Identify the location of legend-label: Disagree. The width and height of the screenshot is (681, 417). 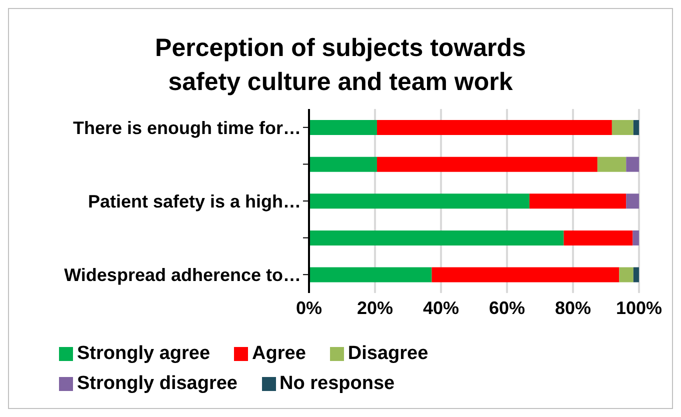
(388, 353).